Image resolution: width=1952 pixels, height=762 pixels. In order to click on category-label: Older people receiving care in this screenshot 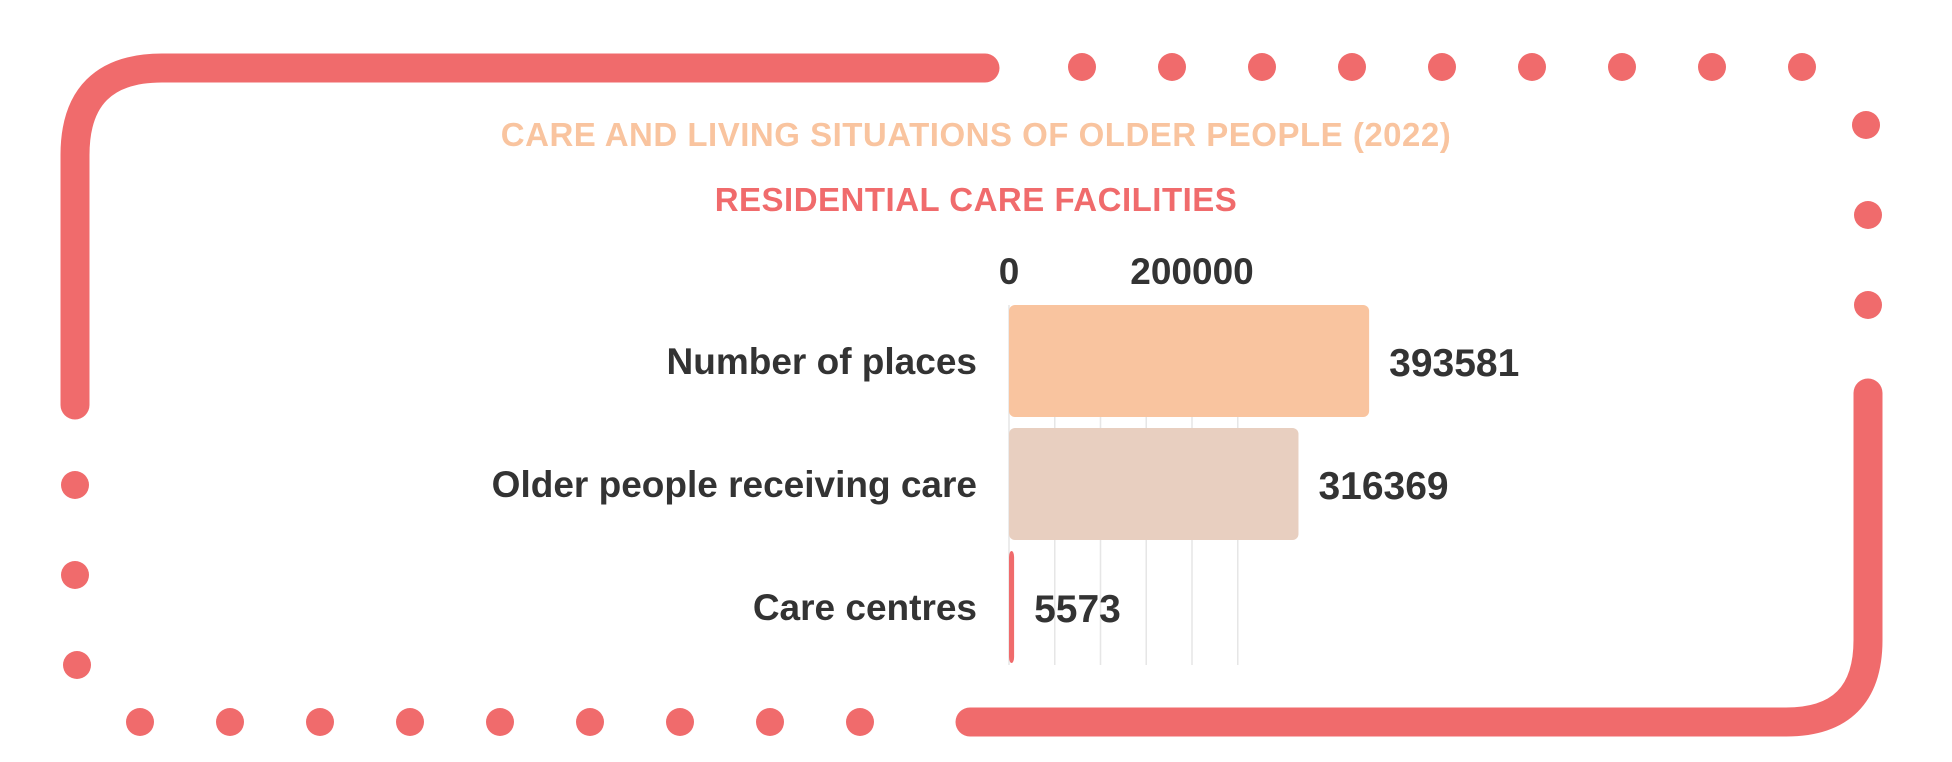, I will do `click(734, 484)`.